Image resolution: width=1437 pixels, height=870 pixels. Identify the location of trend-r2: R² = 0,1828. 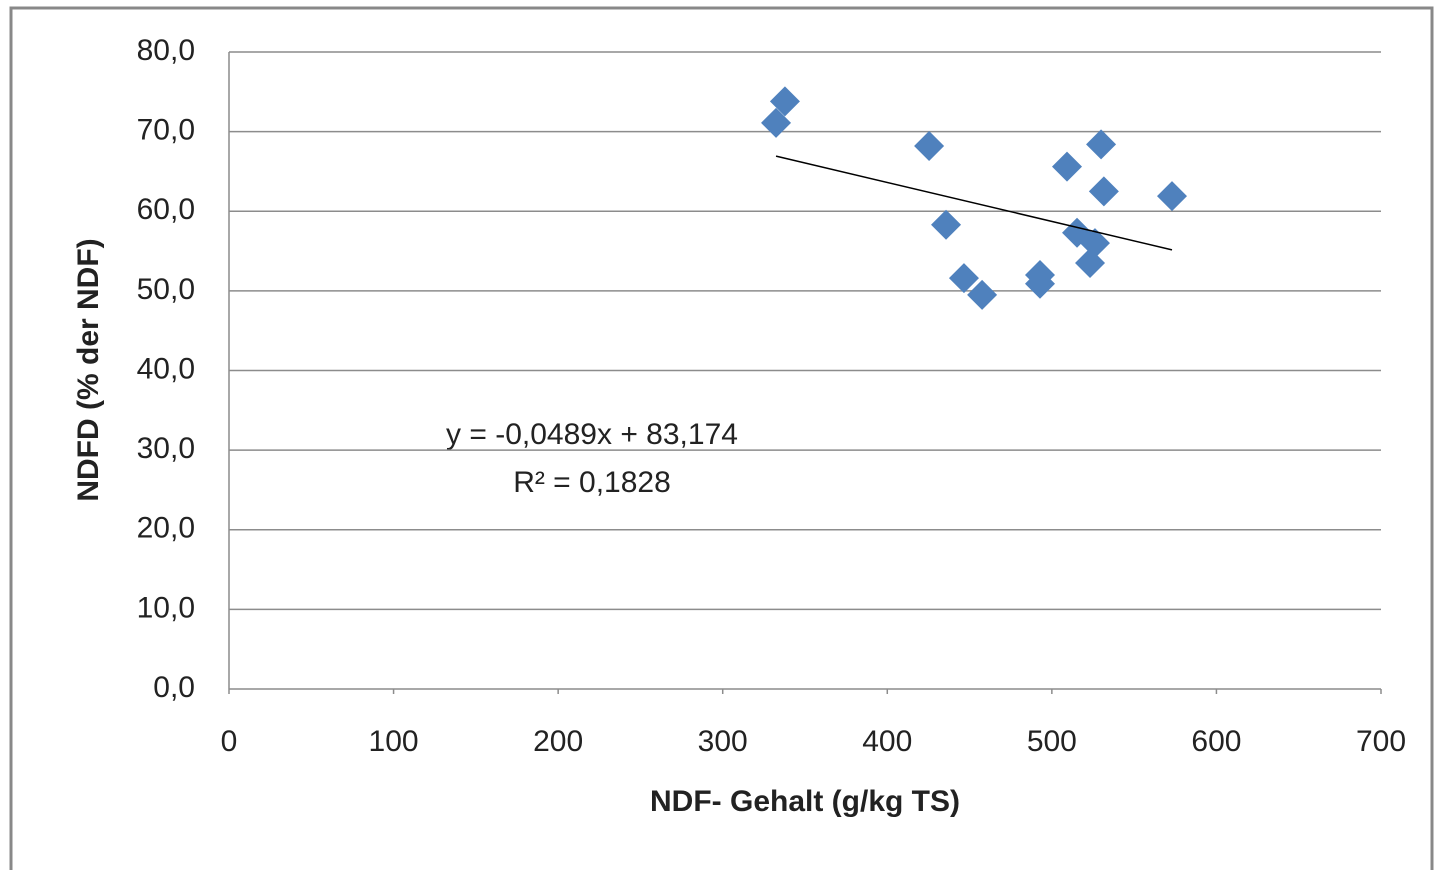
(592, 482).